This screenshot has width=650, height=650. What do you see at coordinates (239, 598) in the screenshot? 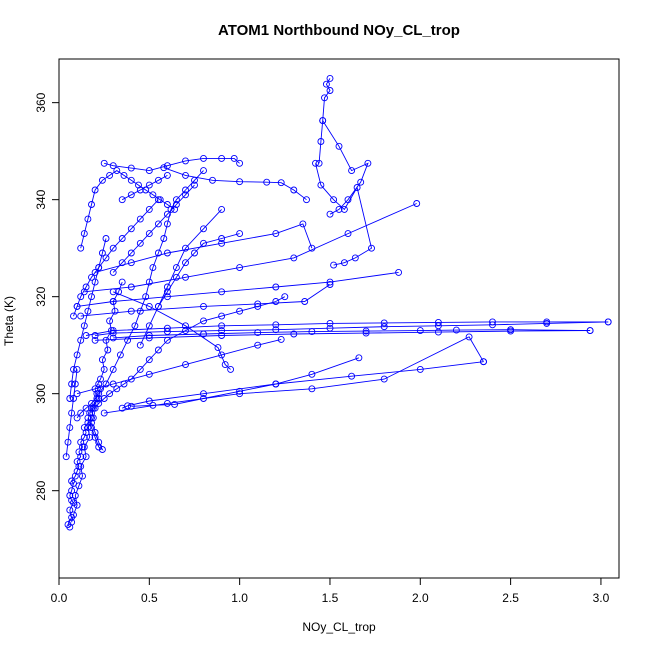
I see `x-tick-label: 1.0` at bounding box center [239, 598].